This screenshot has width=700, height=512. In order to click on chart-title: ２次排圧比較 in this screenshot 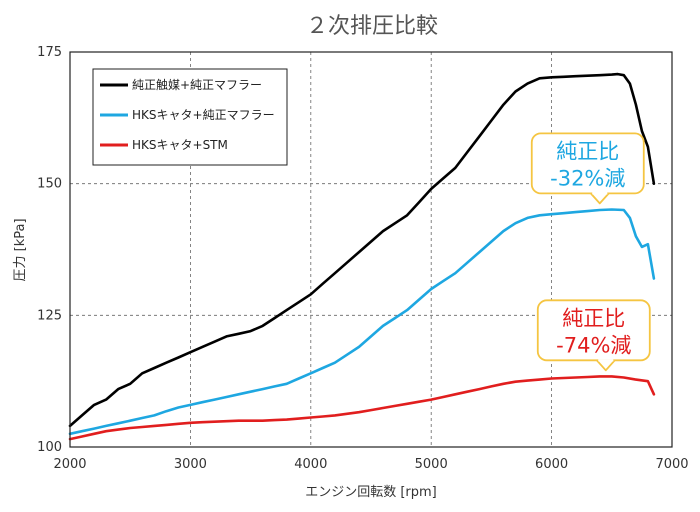, I will do `click(372, 26)`.